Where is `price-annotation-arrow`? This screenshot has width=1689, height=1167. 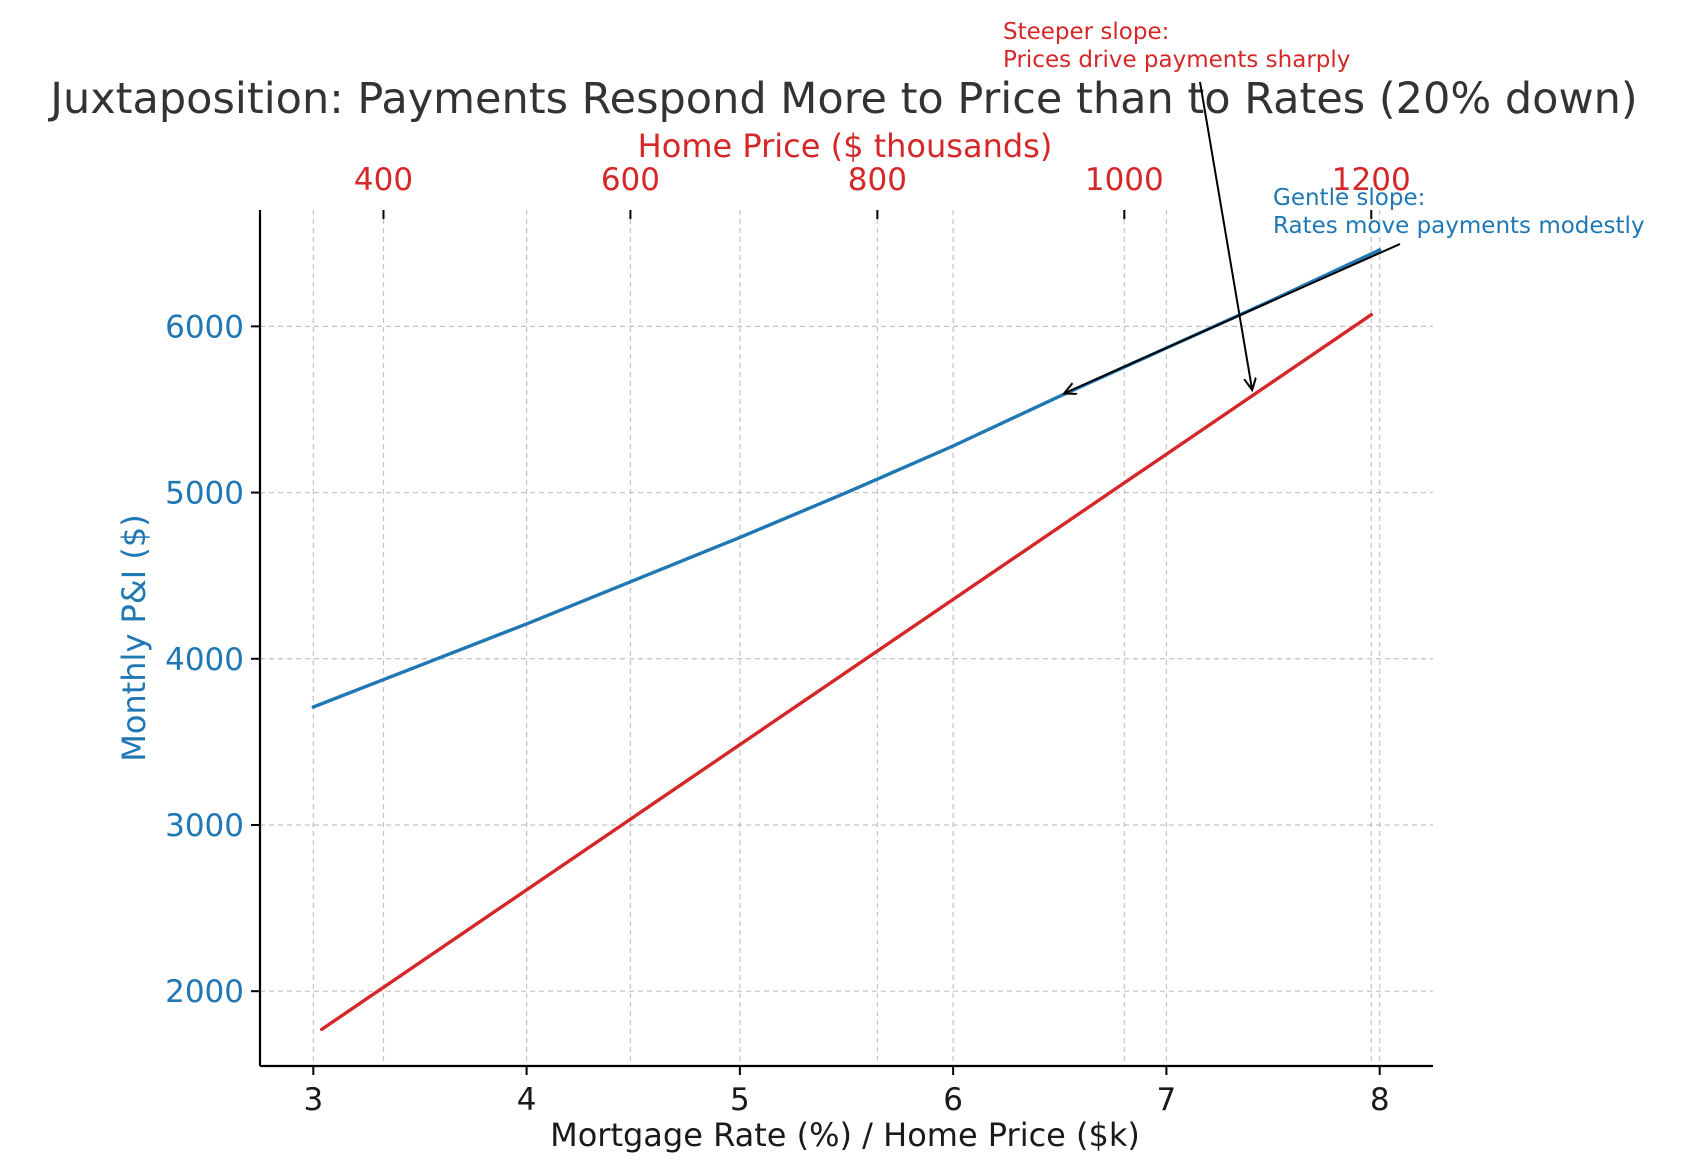 price-annotation-arrow is located at coordinates (1225, 235).